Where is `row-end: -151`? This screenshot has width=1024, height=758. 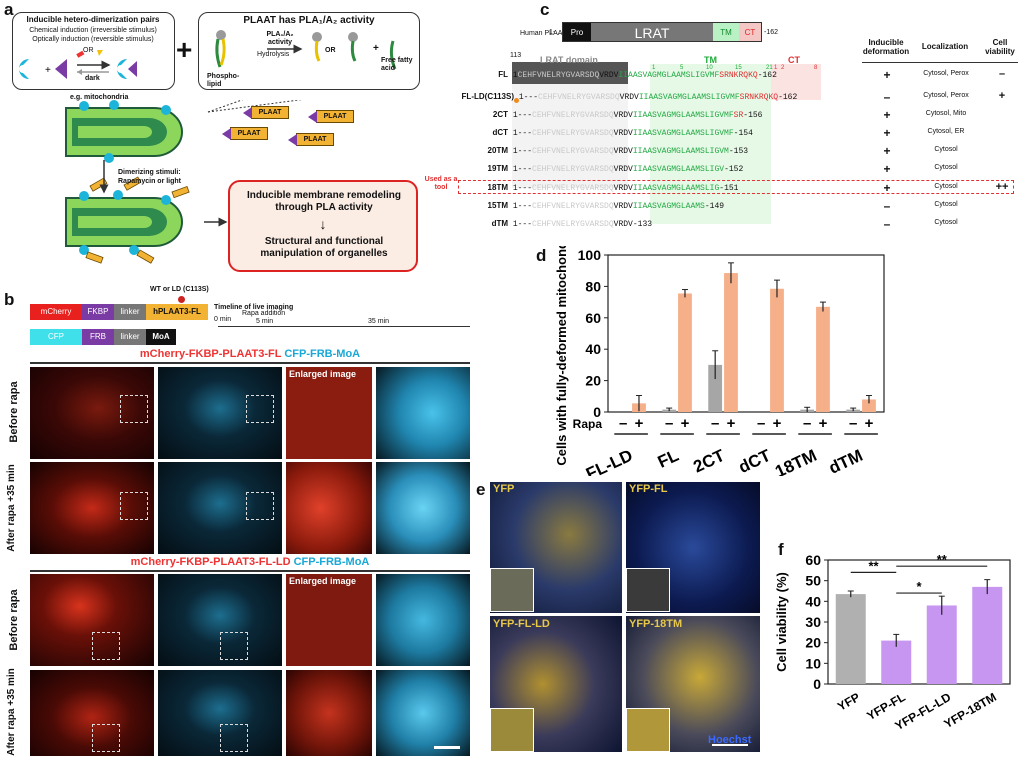 row-end: -151 is located at coordinates (729, 188).